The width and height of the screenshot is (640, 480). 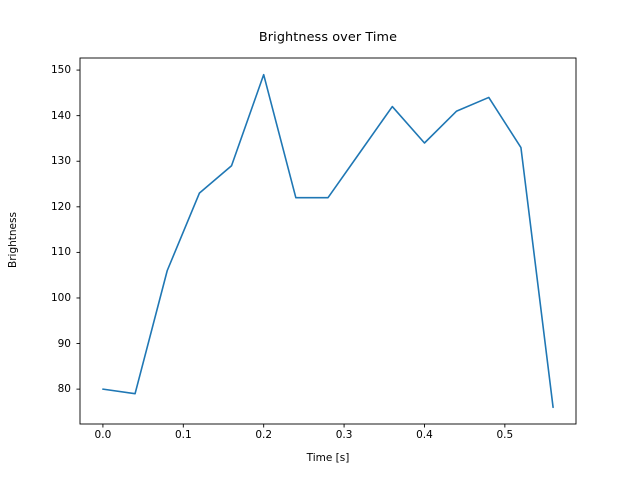 I want to click on x-tick-label: 0.4, so click(x=424, y=435).